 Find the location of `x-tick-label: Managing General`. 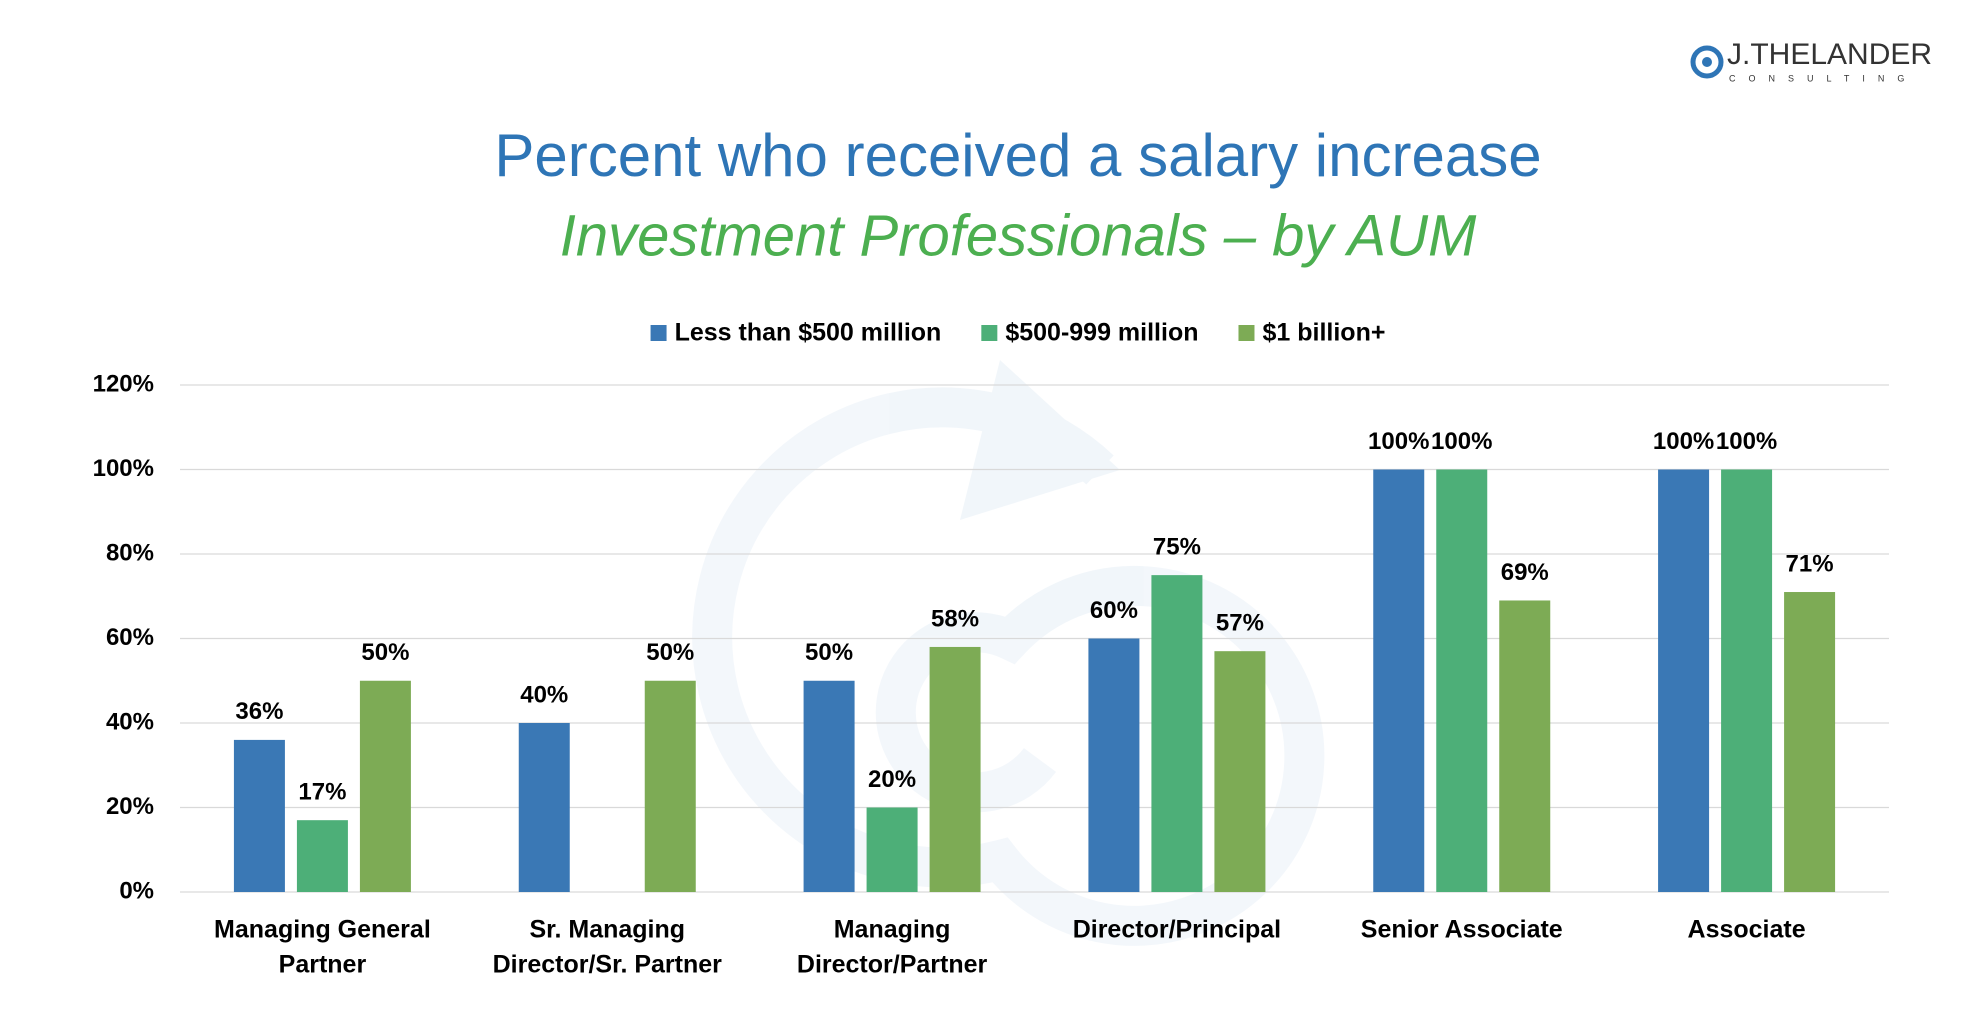

x-tick-label: Managing General is located at coordinates (322, 930).